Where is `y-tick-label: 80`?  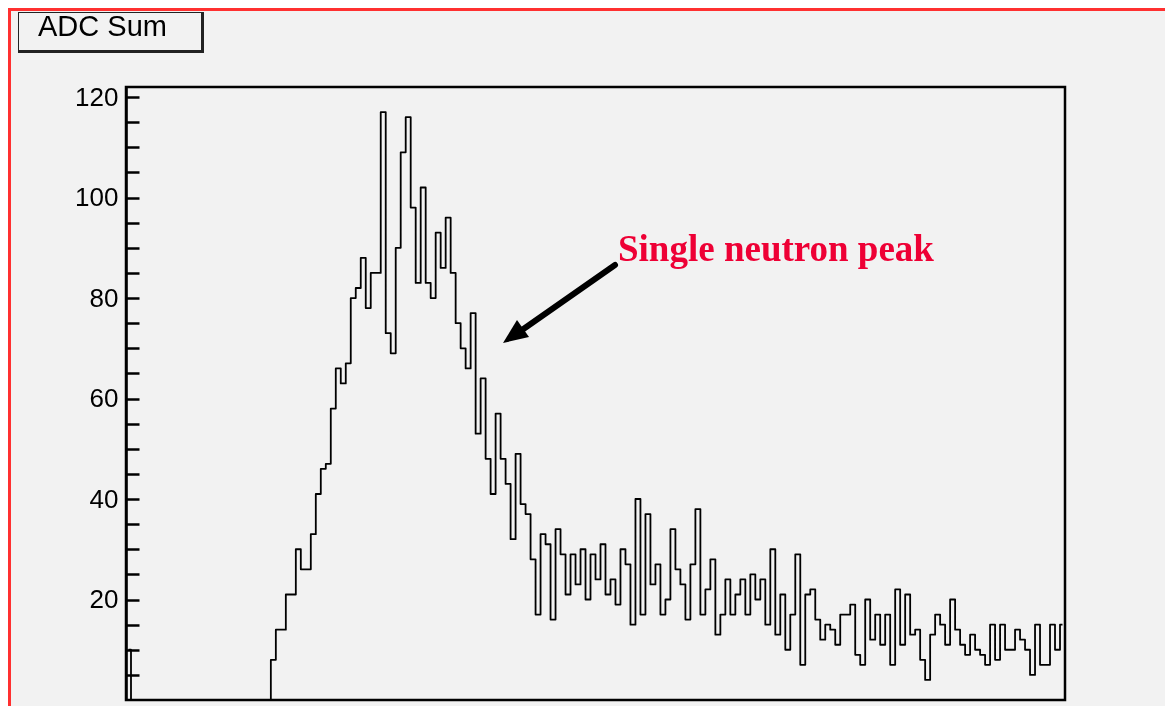
y-tick-label: 80 is located at coordinates (104, 297).